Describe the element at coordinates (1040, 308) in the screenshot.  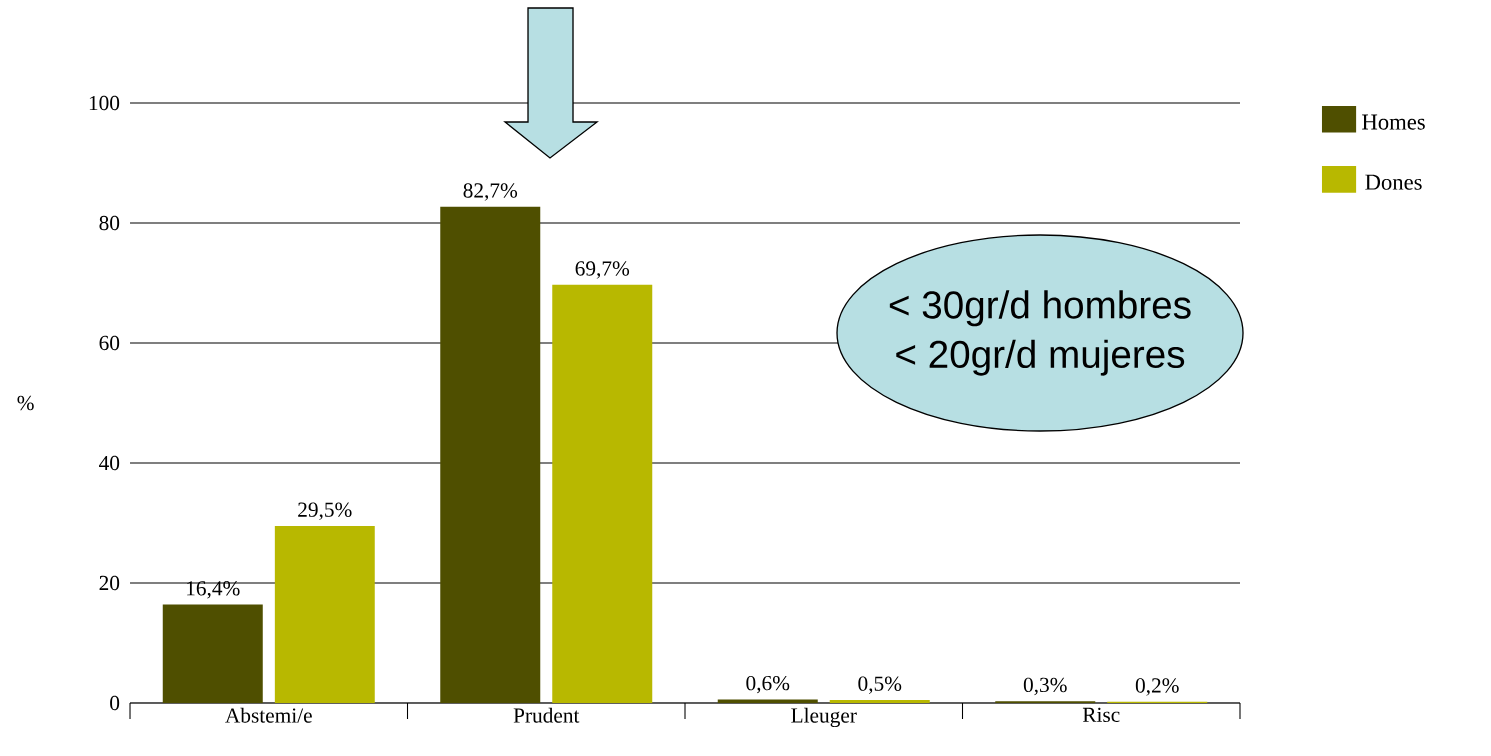
I see `annotation: < 30gr/d hombres` at that location.